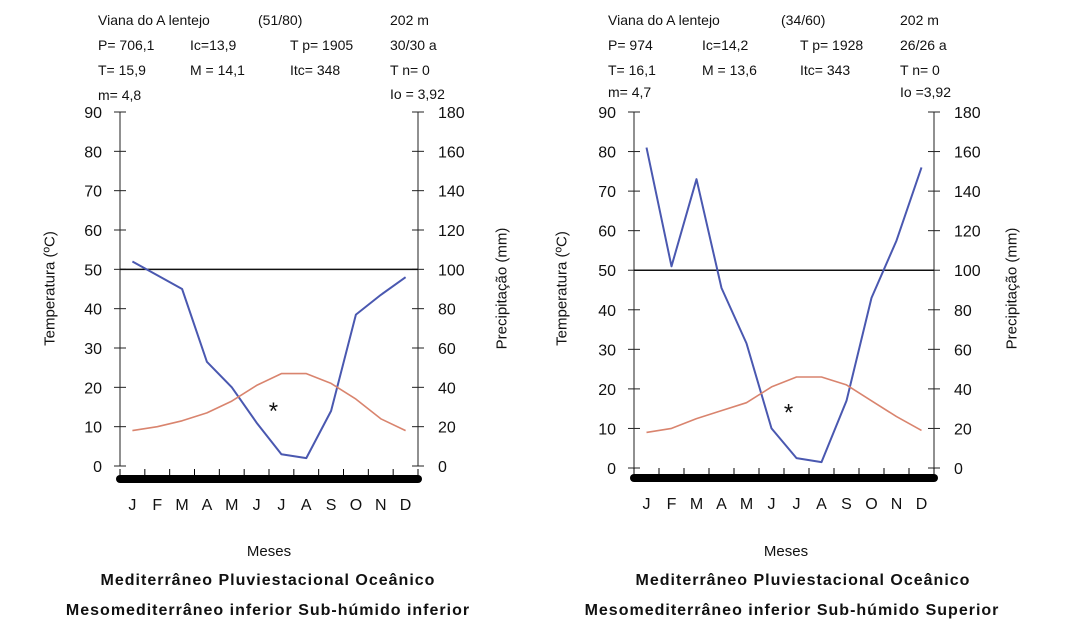  What do you see at coordinates (725, 45) in the screenshot?
I see `stat-ic: Ic=14,2` at bounding box center [725, 45].